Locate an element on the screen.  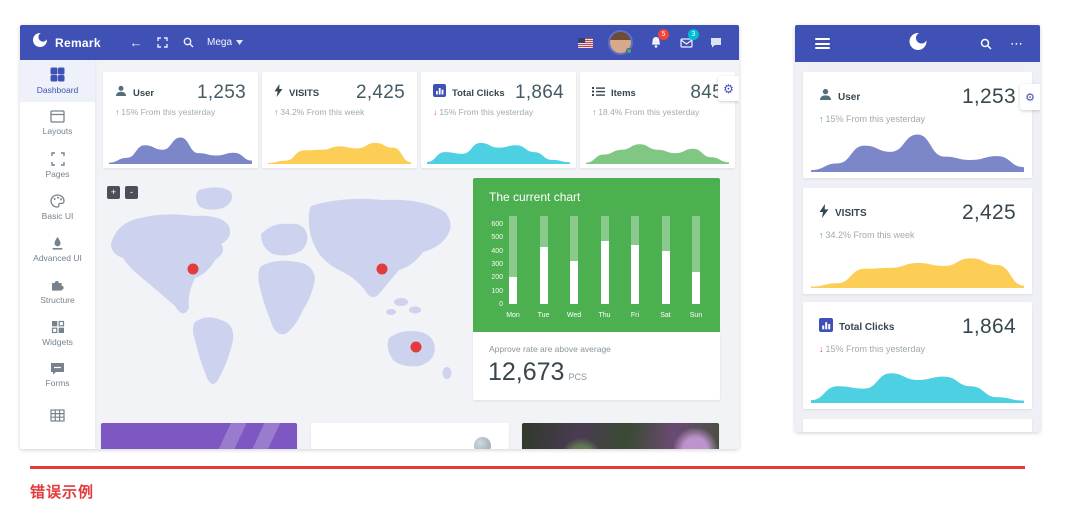
brand: Remark is located at coordinates (71, 42).